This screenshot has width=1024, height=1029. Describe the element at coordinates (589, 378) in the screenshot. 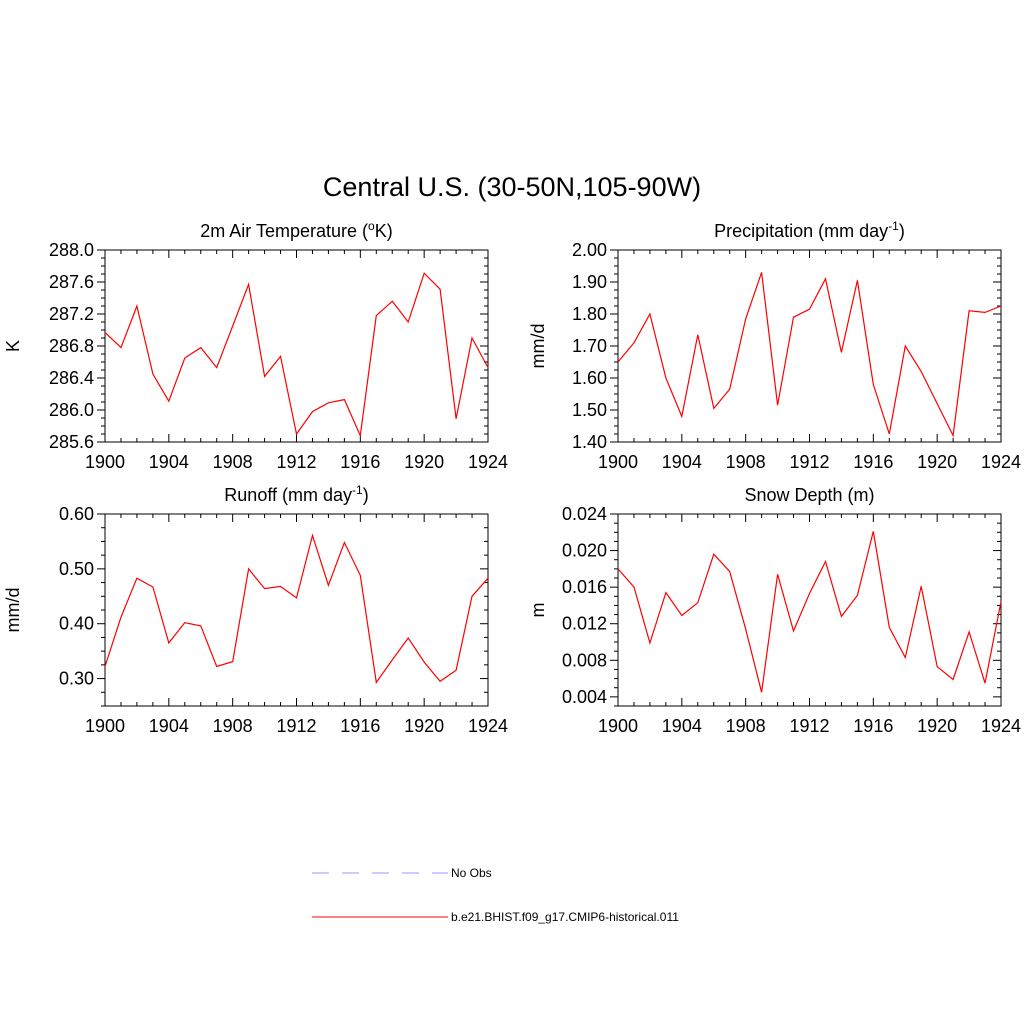

I see `y-tick-label: 1.60` at that location.